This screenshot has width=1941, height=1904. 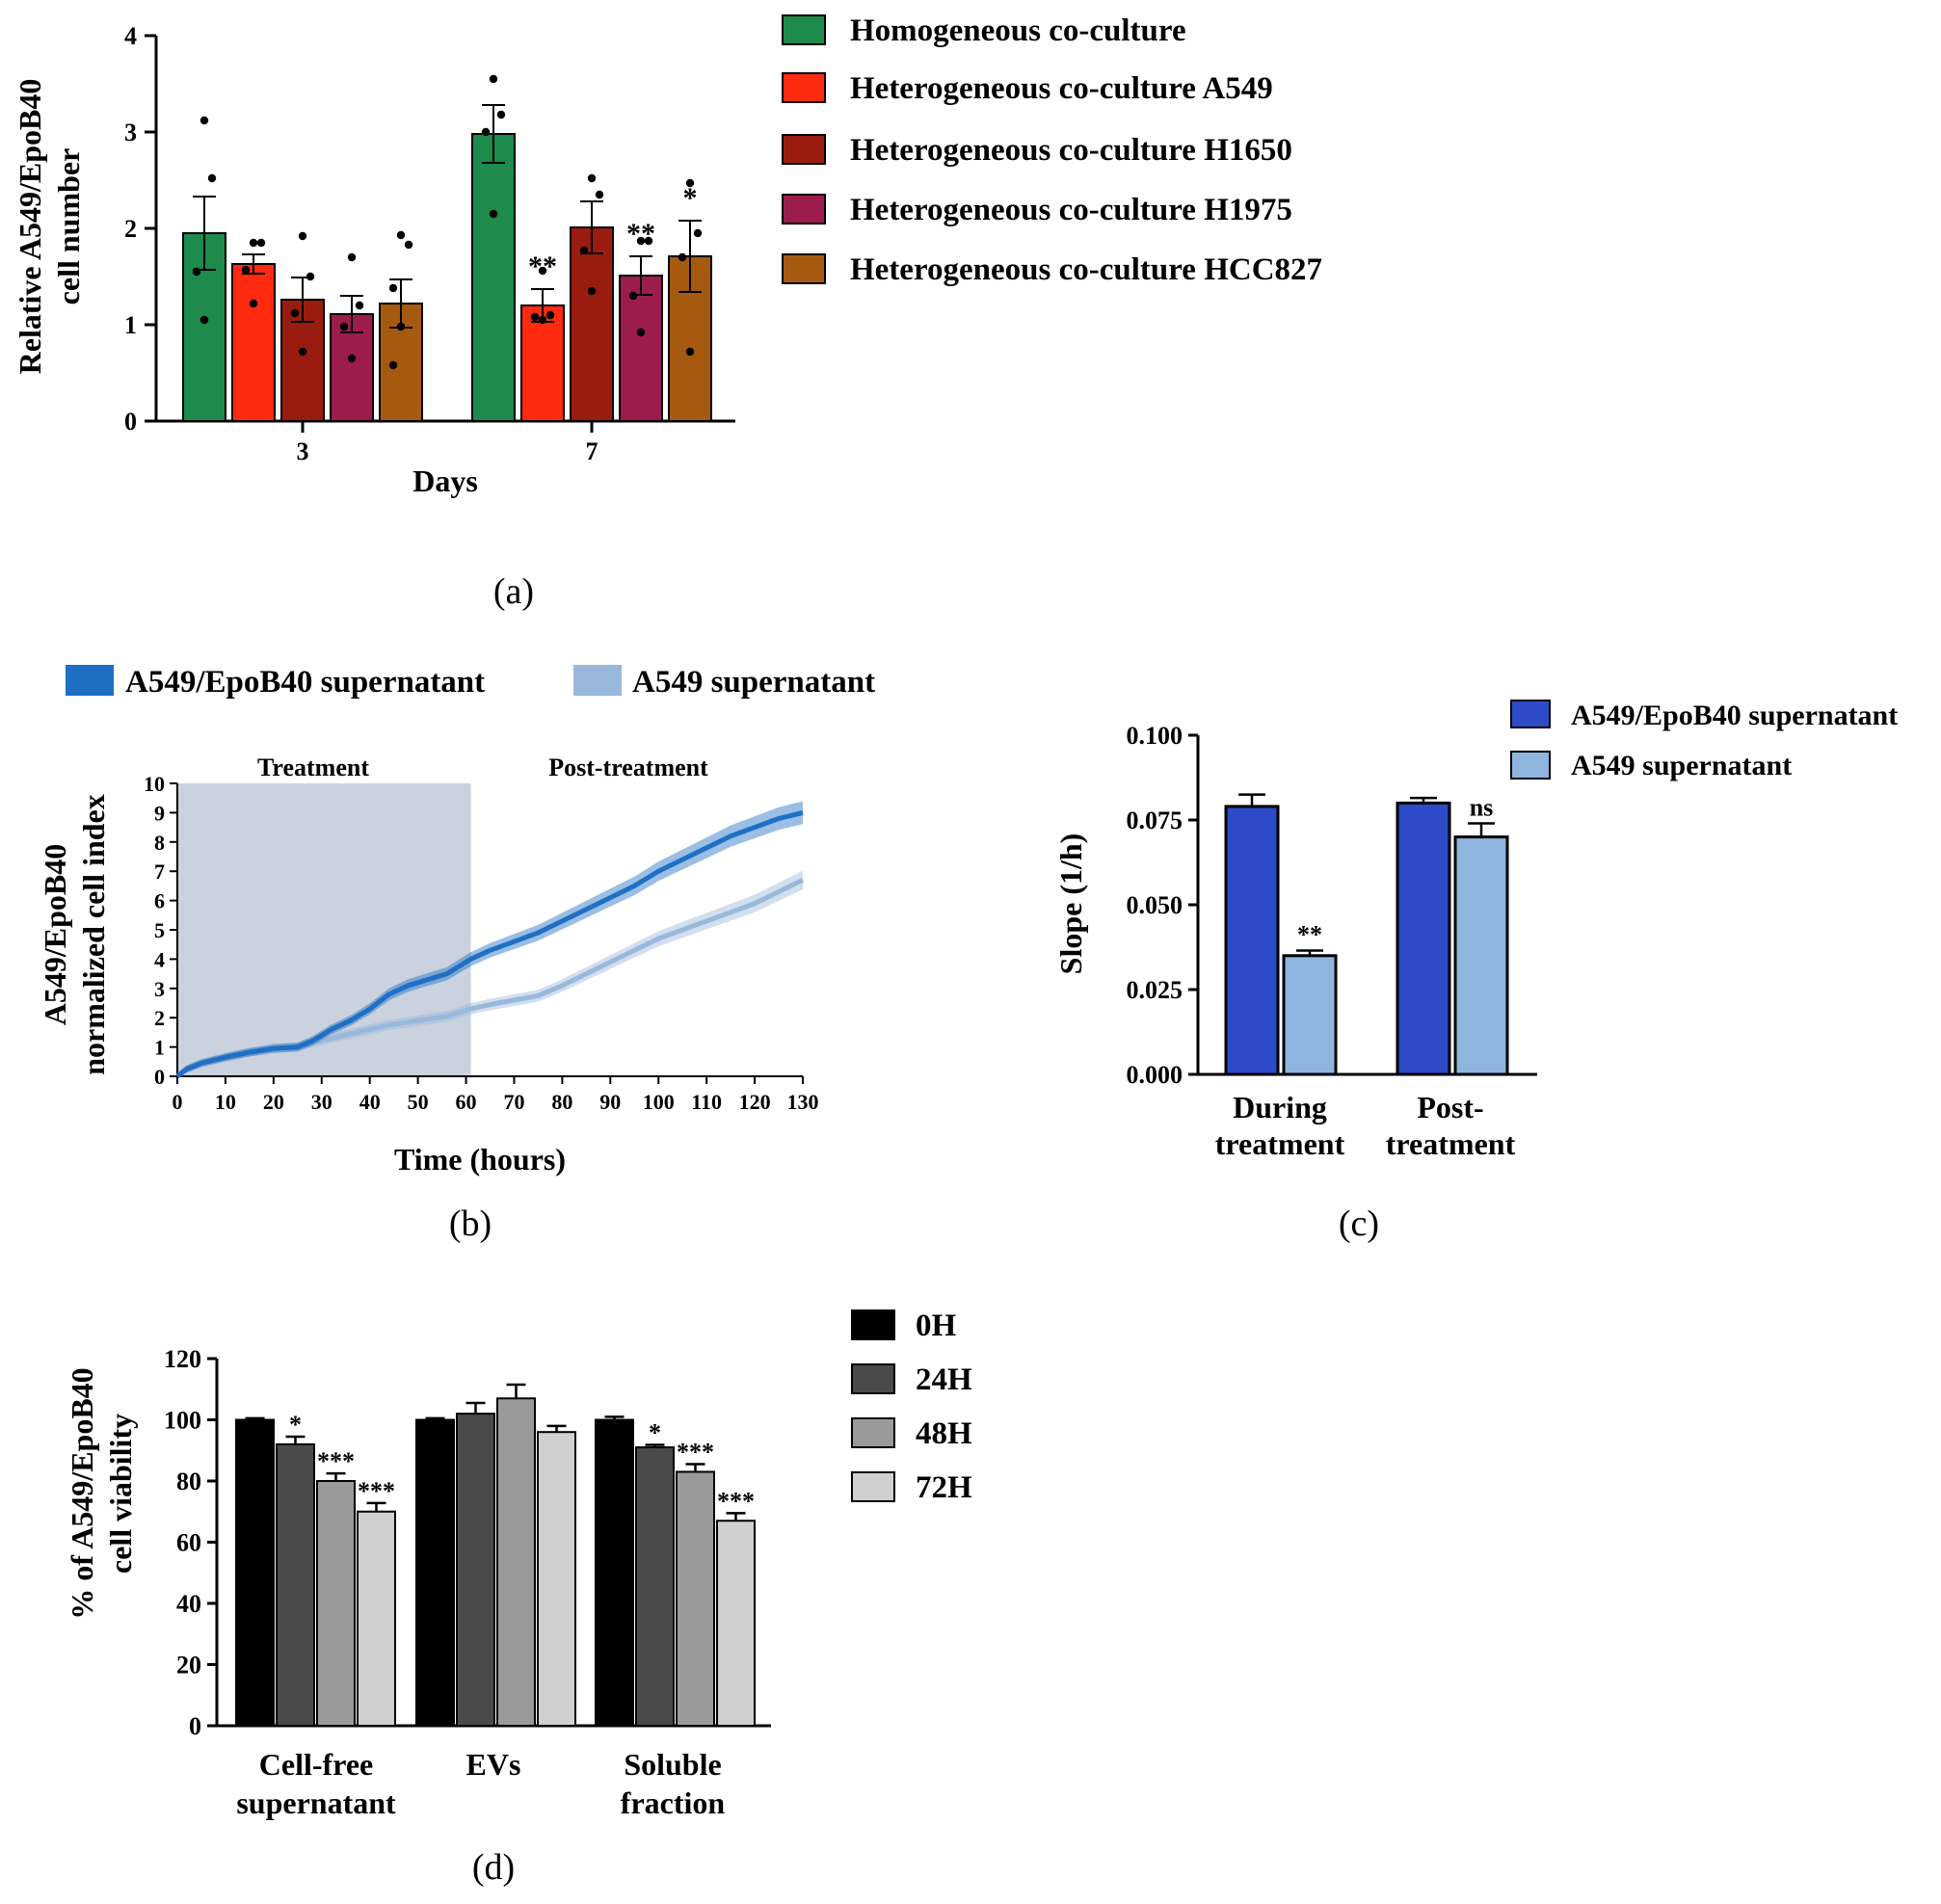 What do you see at coordinates (655, 1433) in the screenshot?
I see `significance-label: *` at bounding box center [655, 1433].